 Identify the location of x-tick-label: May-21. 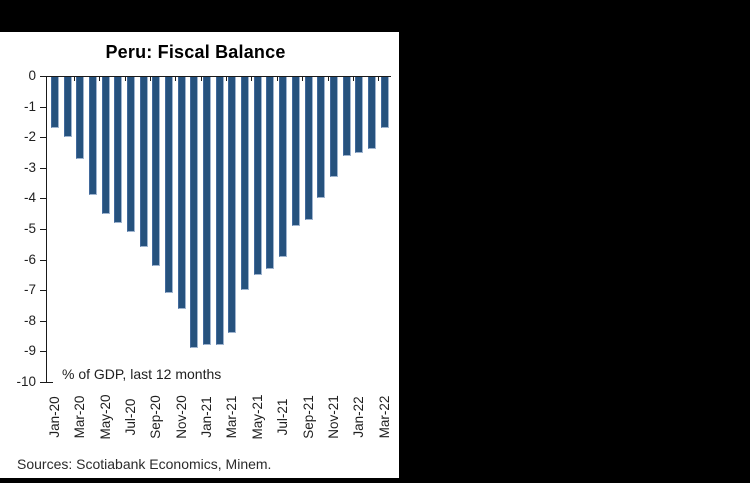
(257, 417).